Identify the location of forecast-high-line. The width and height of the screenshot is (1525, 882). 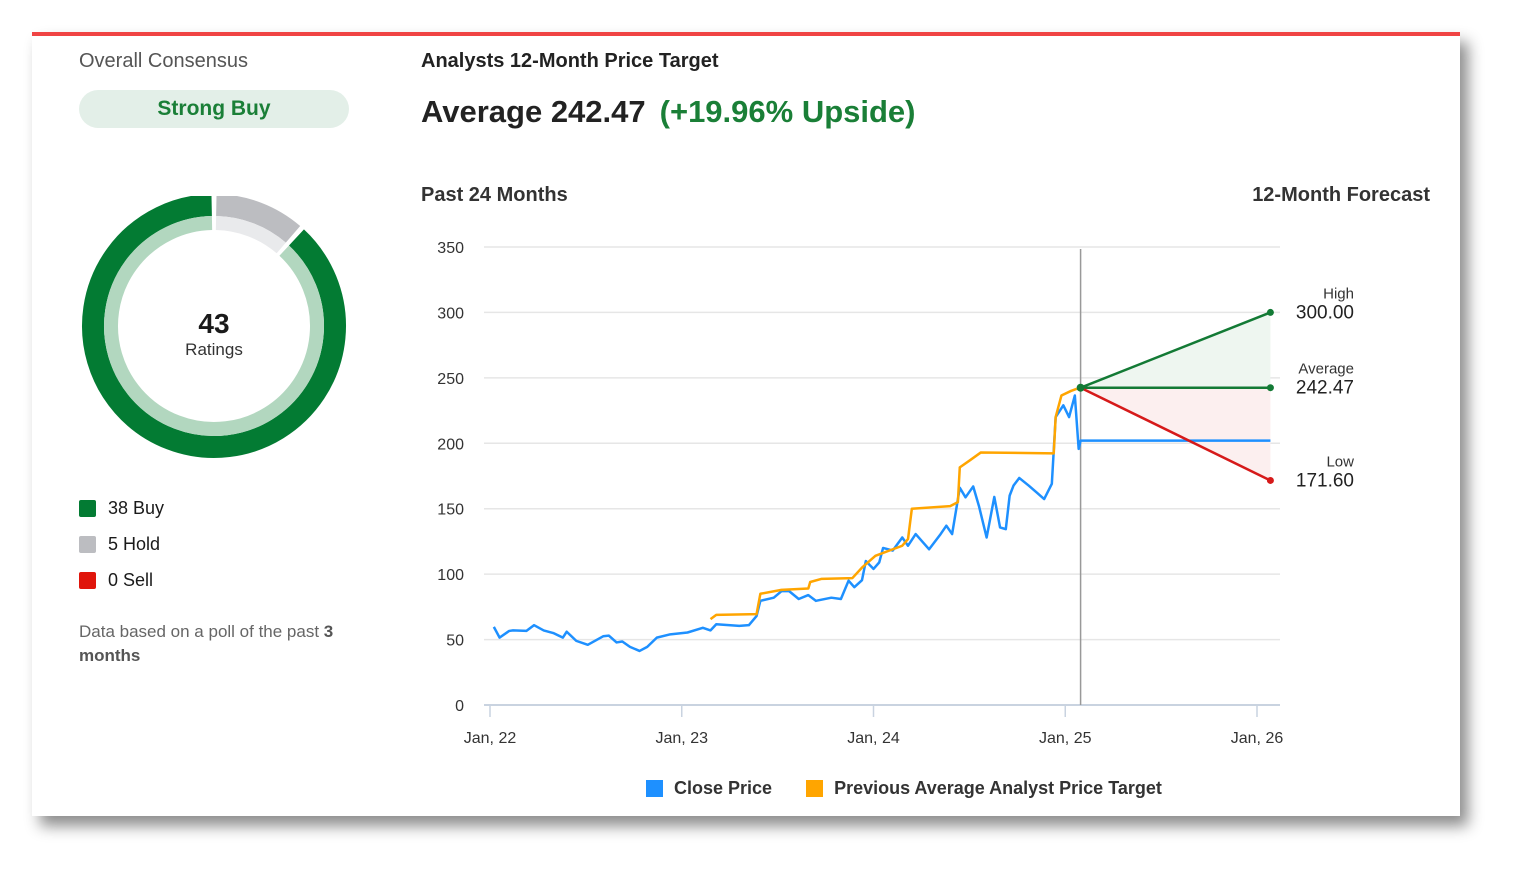
(1175, 350).